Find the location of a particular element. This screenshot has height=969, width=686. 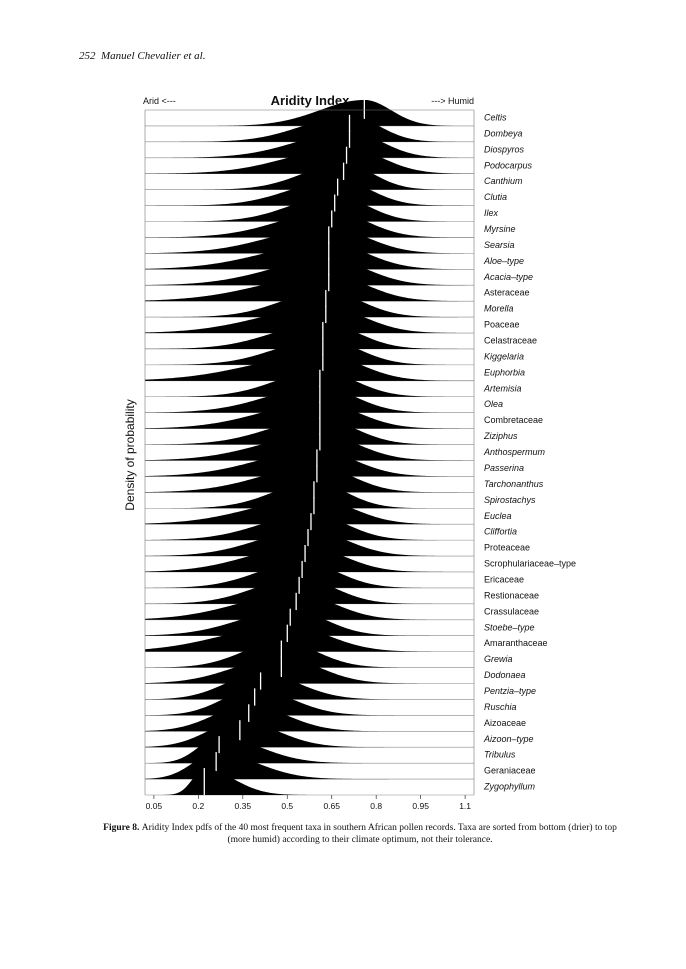

taxon-label: Ruschia is located at coordinates (500, 707).